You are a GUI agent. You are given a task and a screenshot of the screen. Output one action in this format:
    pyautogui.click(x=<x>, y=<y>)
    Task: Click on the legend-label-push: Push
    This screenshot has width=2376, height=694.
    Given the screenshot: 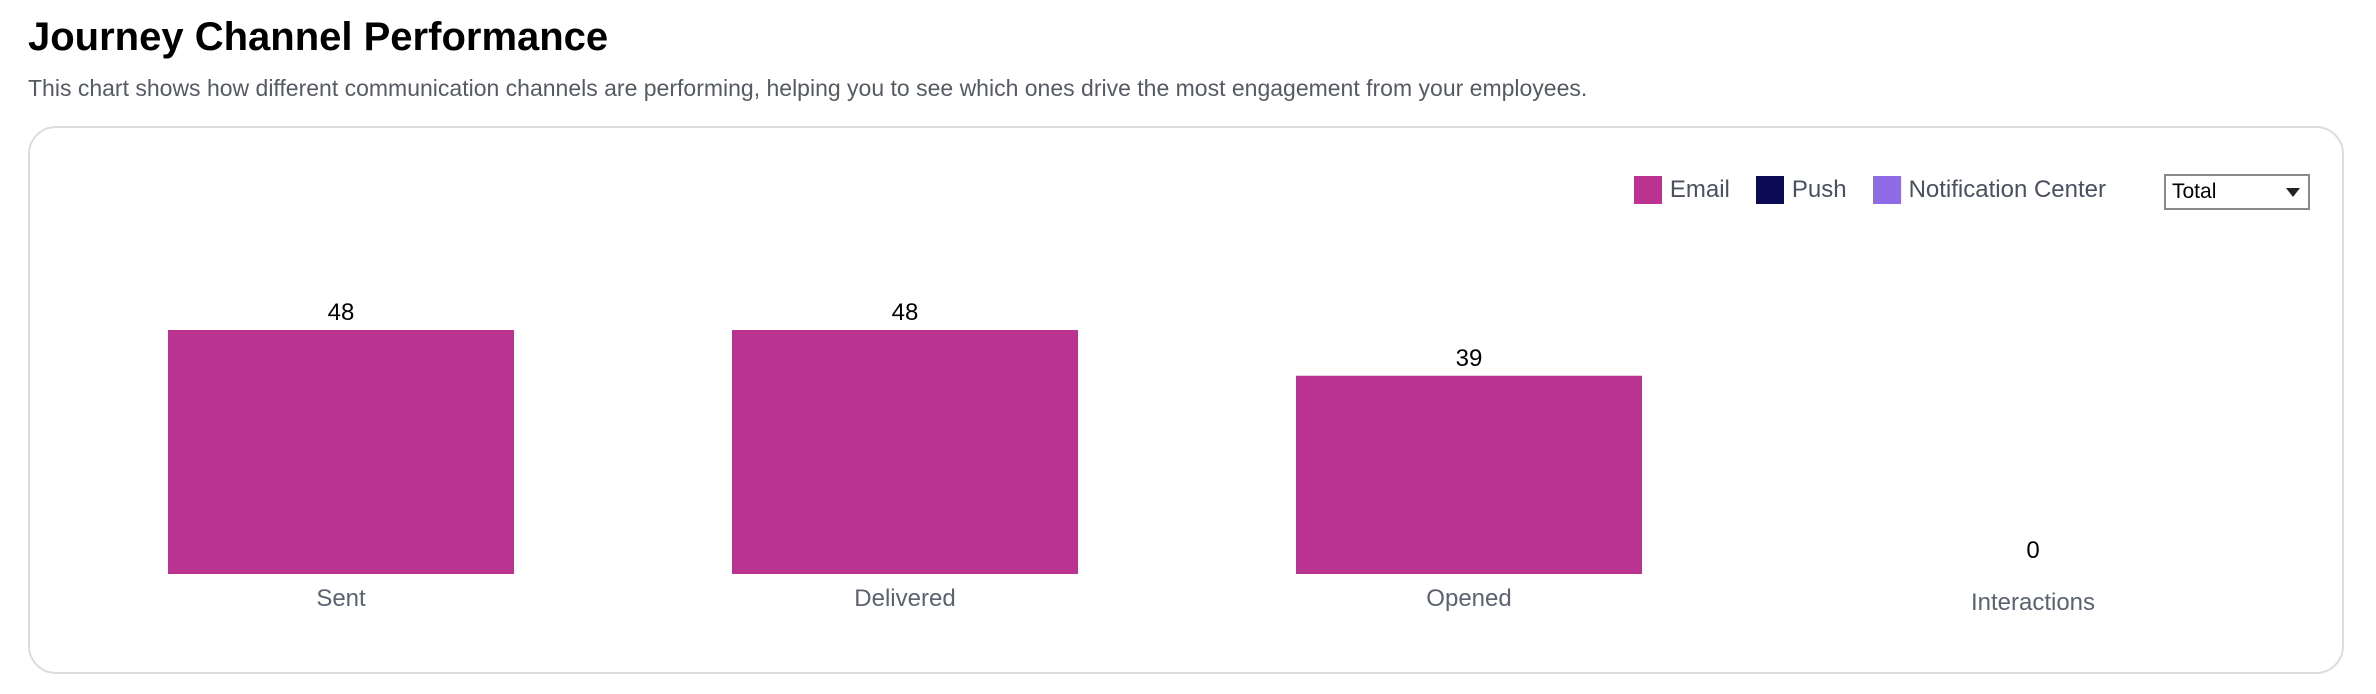 What is the action you would take?
    pyautogui.click(x=1819, y=189)
    